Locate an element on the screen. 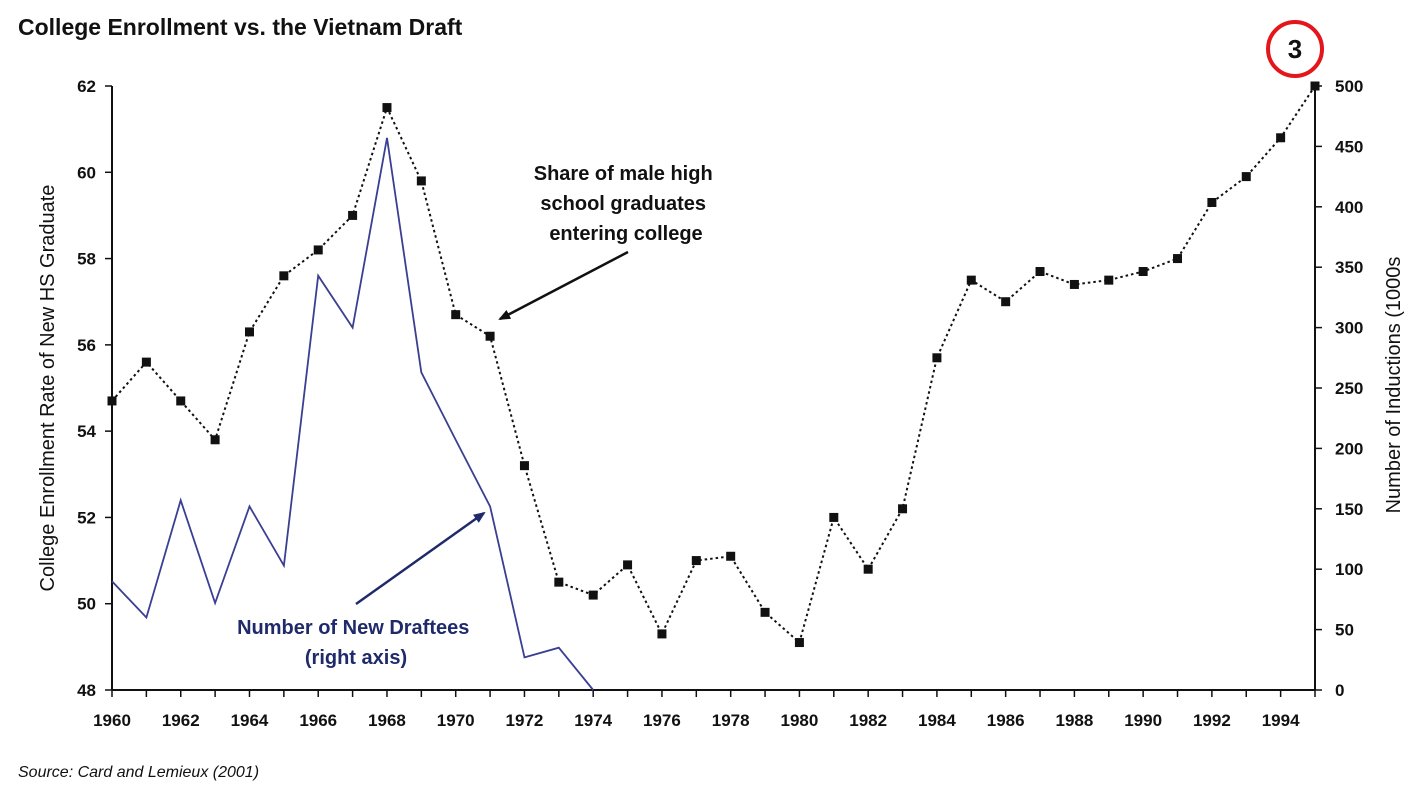  y-right-tick-label: 100 is located at coordinates (1349, 569).